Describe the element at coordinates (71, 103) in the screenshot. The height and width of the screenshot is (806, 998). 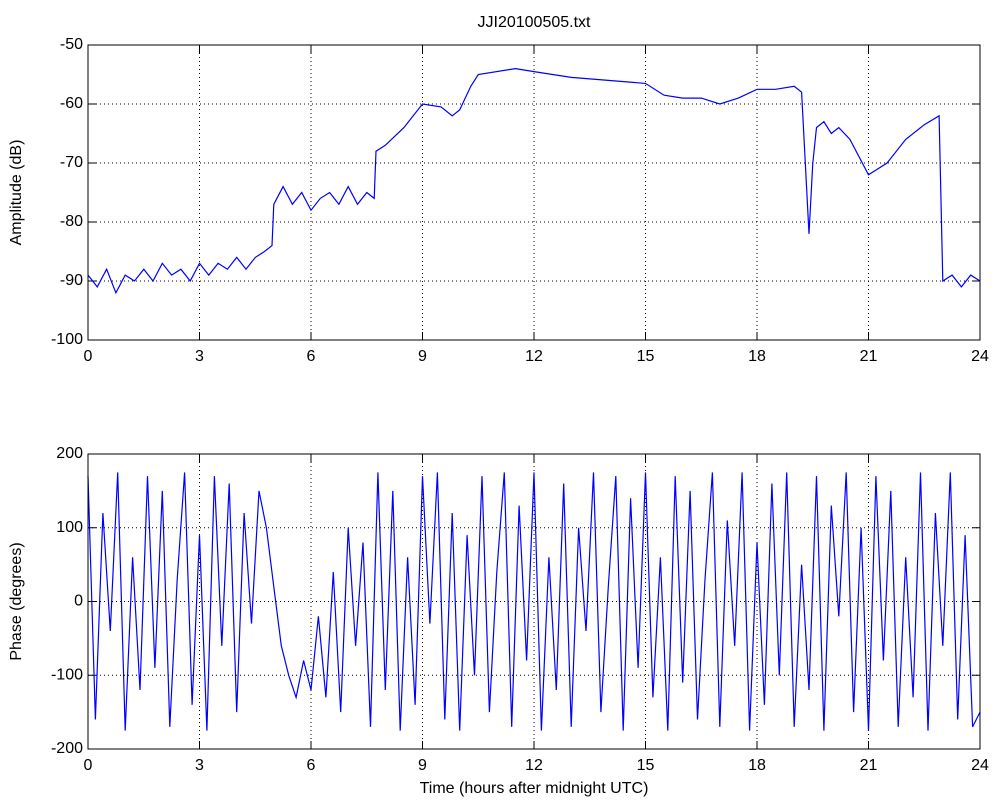
I see `y-tick-label: -60` at that location.